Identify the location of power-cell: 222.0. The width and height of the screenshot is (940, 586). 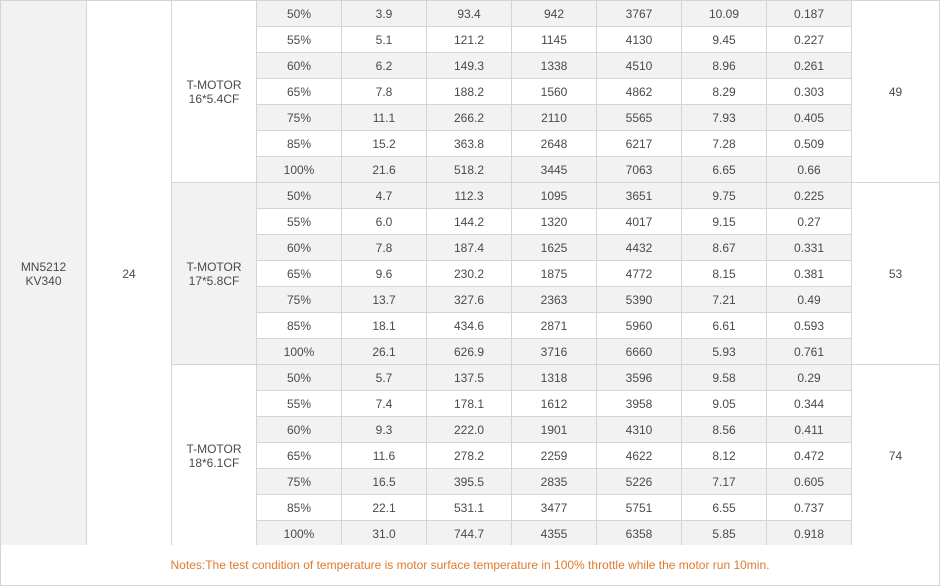
(469, 429).